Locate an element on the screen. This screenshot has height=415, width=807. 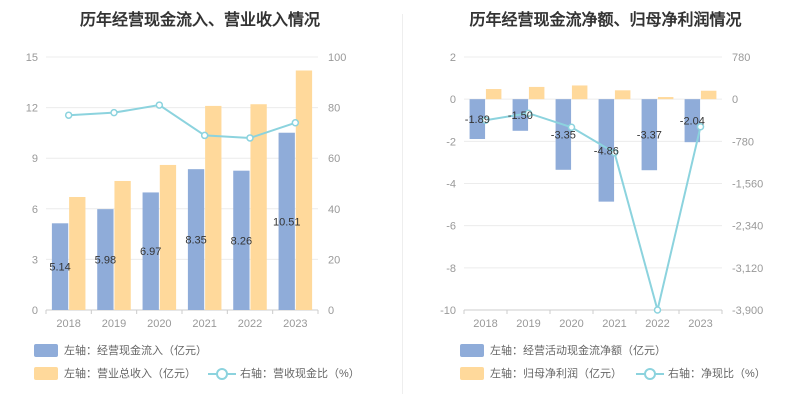
right-legend-net-cash-ratio: 右轴：净现比（%） is located at coordinates (701, 373).